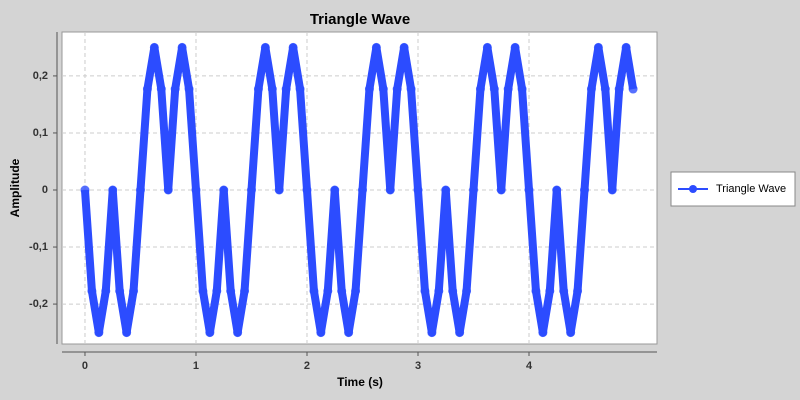 The width and height of the screenshot is (800, 400). Describe the element at coordinates (693, 189) in the screenshot. I see `legend-marker` at that location.